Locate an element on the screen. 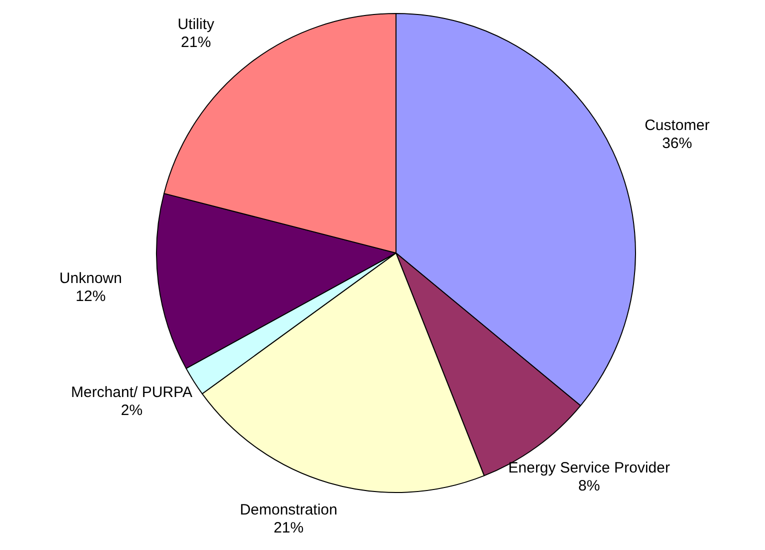 The image size is (765, 550). data-label: 8% is located at coordinates (589, 486).